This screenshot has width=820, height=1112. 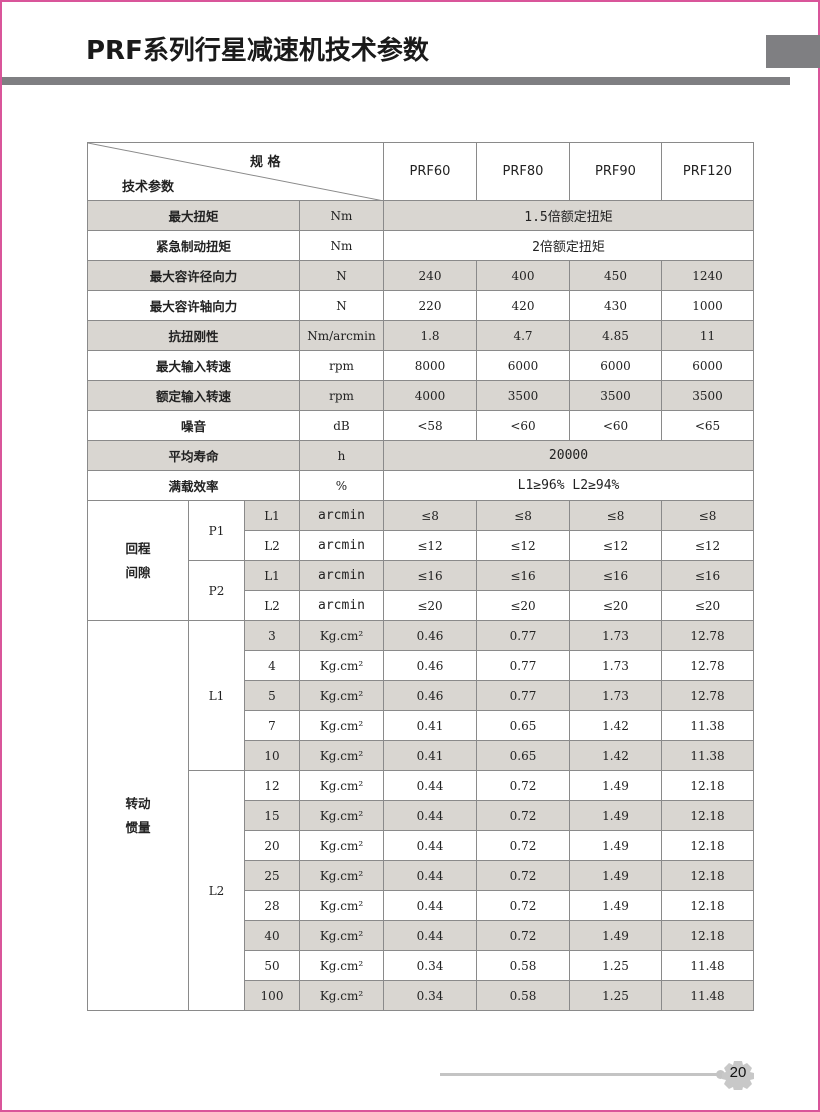 I want to click on inertia-row: 5 Kg.cm² 0.46 0.77 1.73 12.78, so click(x=421, y=695).